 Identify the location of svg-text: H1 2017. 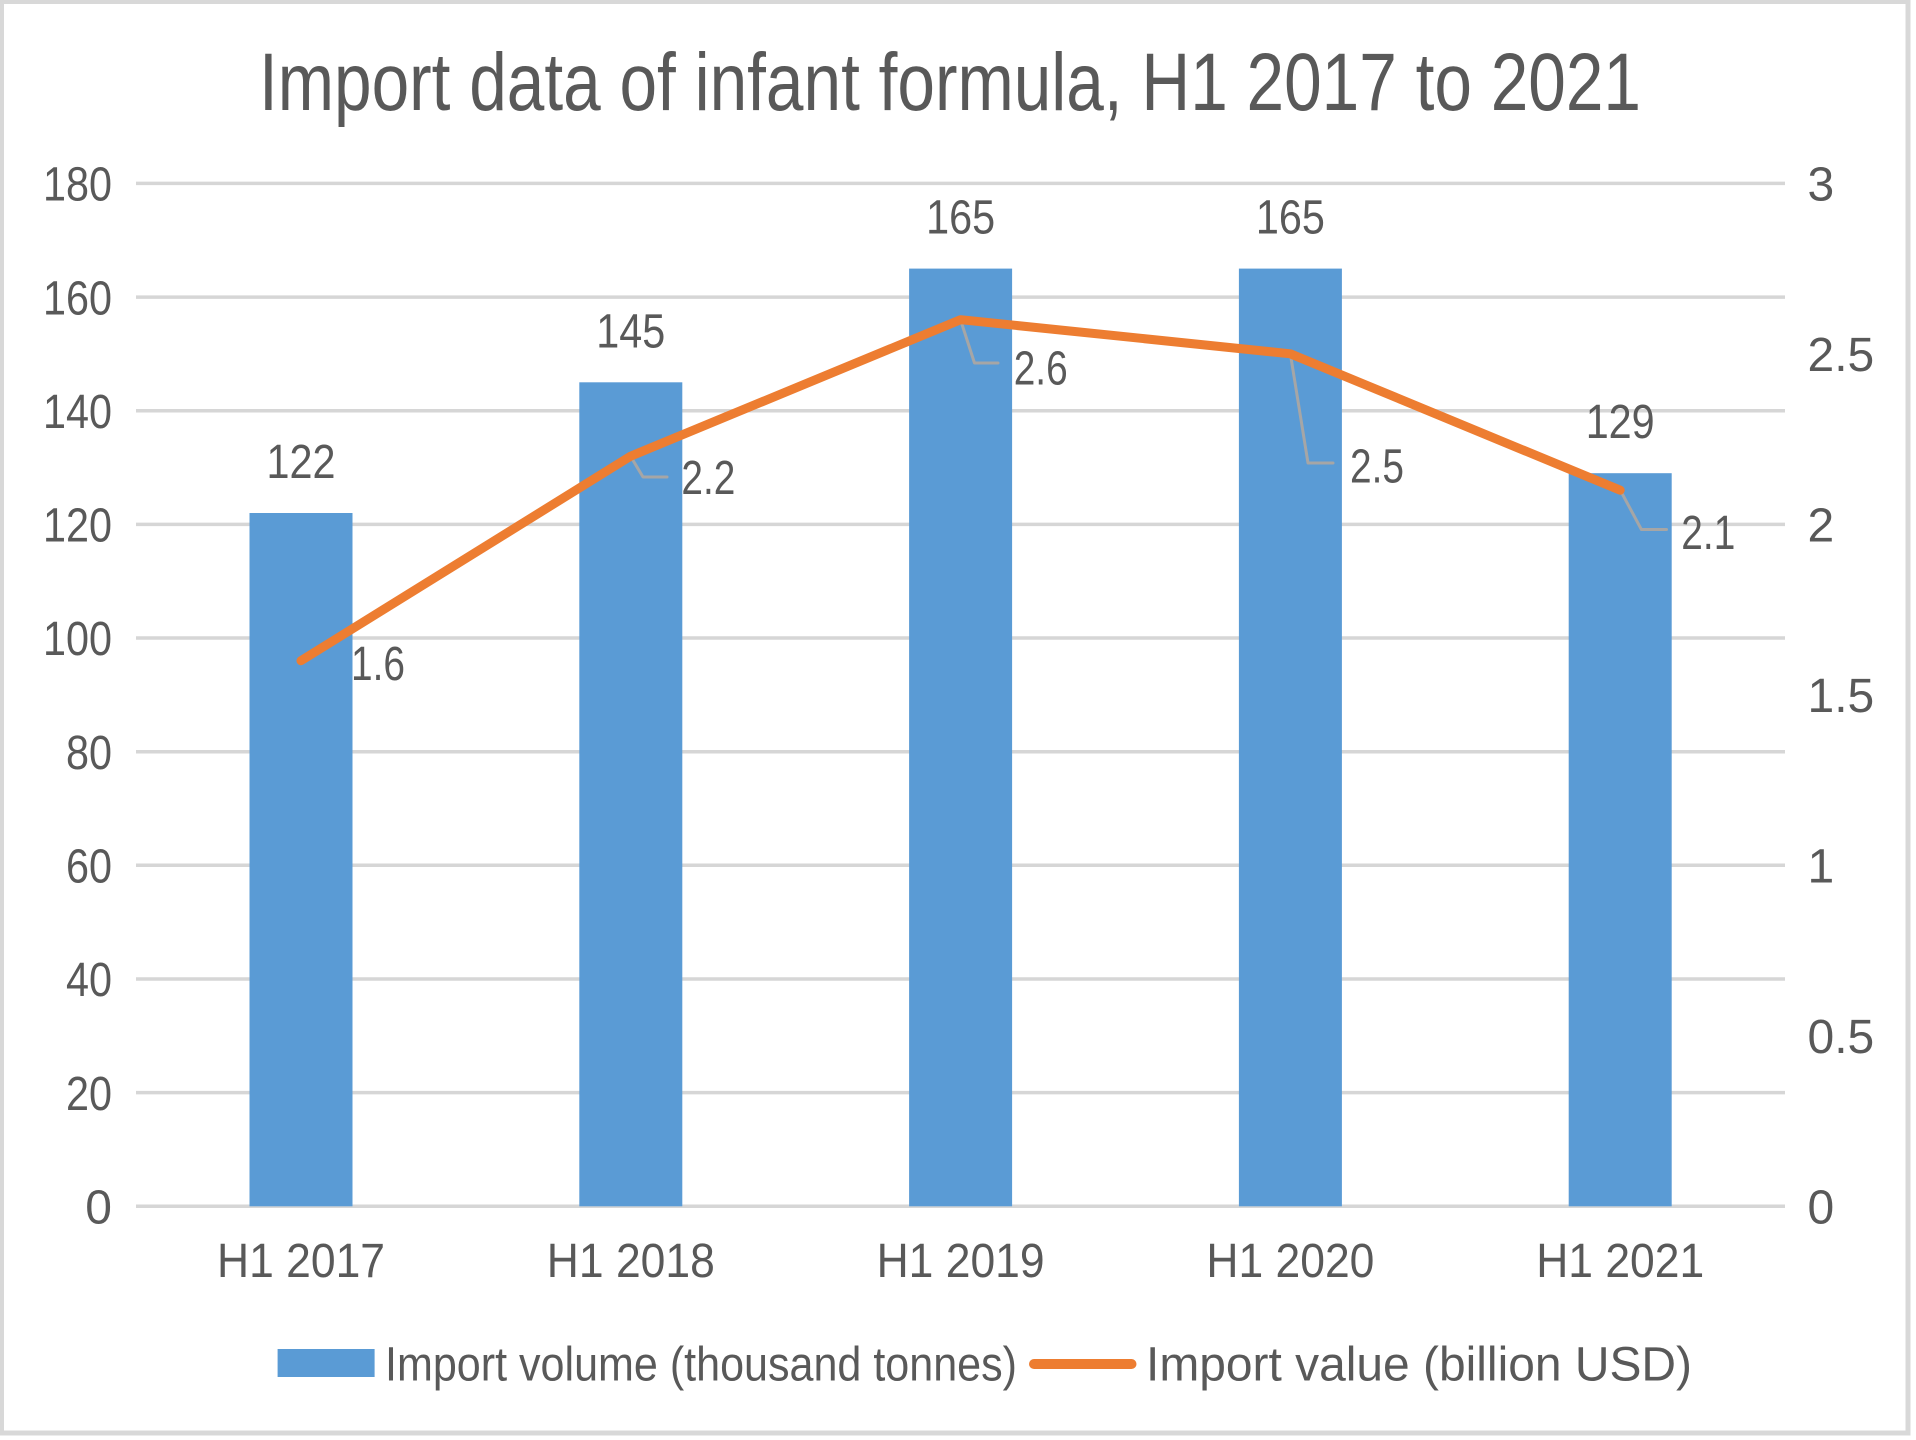
(301, 1261).